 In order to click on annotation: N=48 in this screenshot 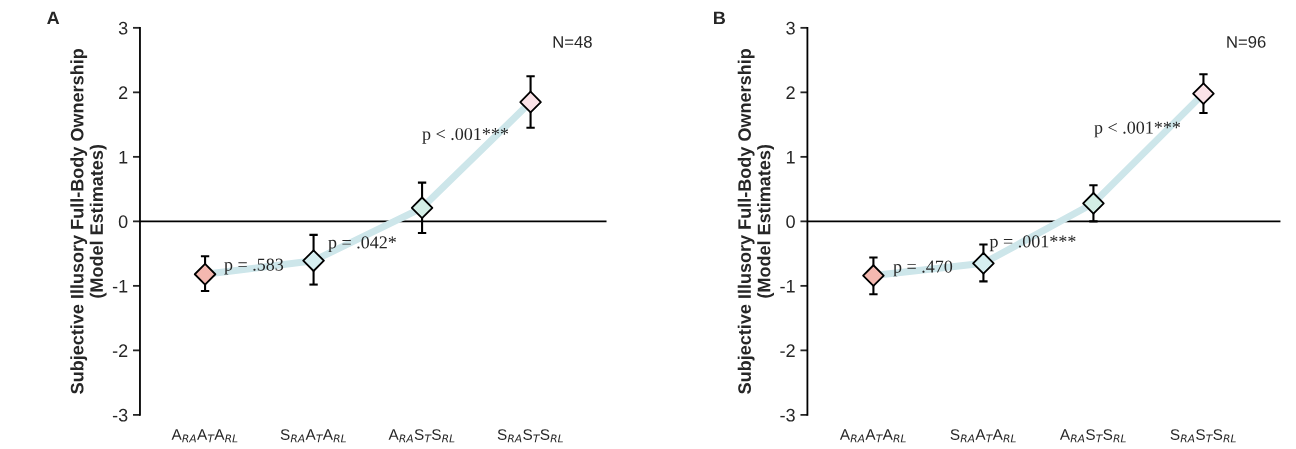, I will do `click(572, 42)`.